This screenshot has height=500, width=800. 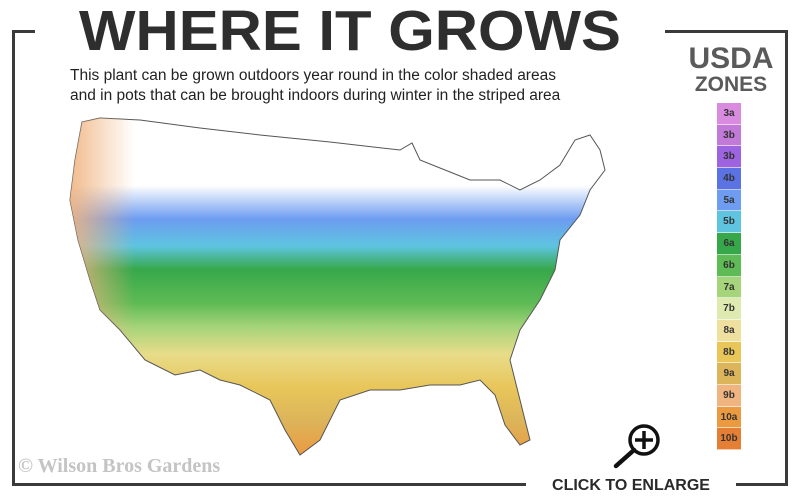 What do you see at coordinates (731, 58) in the screenshot?
I see `legend-title-line-1: USDA` at bounding box center [731, 58].